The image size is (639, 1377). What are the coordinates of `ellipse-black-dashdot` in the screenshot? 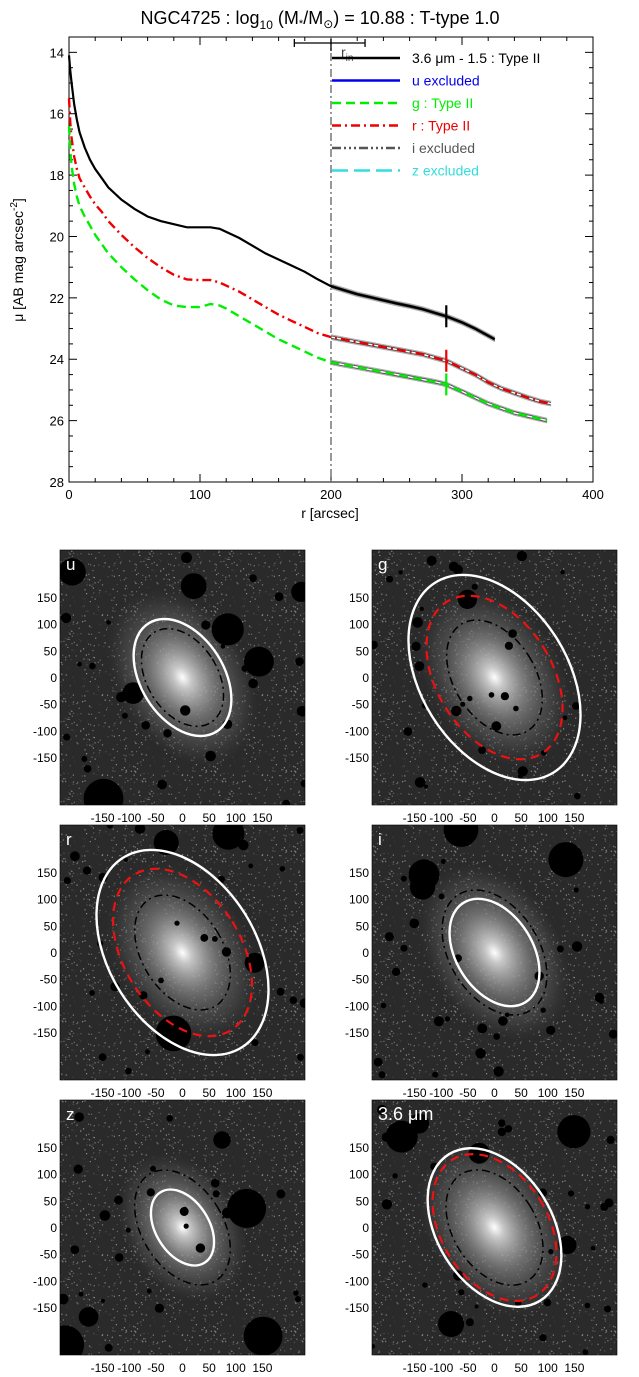 It's located at (182, 952).